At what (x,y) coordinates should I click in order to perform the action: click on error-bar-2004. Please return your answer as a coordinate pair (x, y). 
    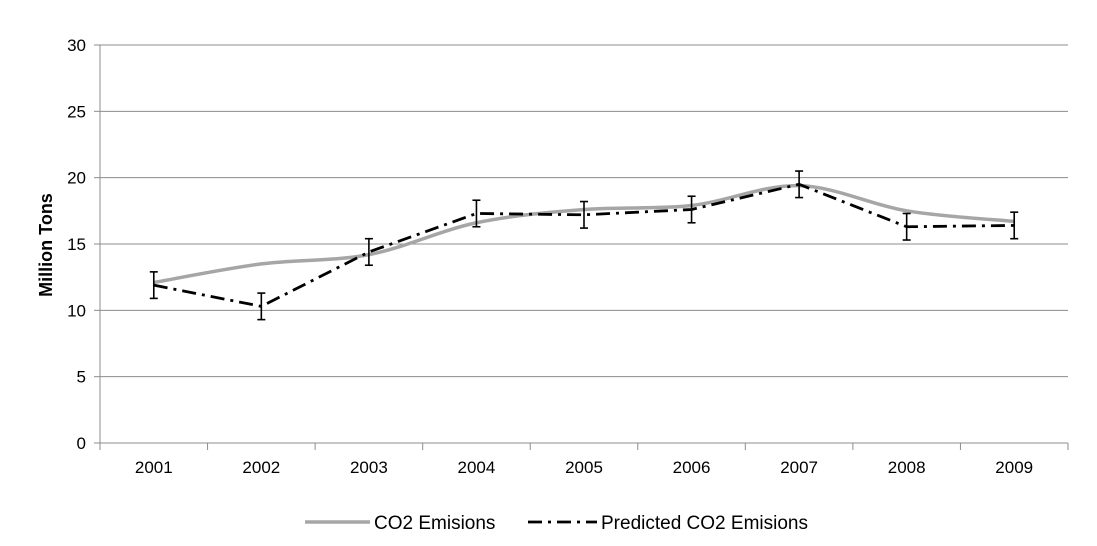
    Looking at the image, I should click on (476, 213).